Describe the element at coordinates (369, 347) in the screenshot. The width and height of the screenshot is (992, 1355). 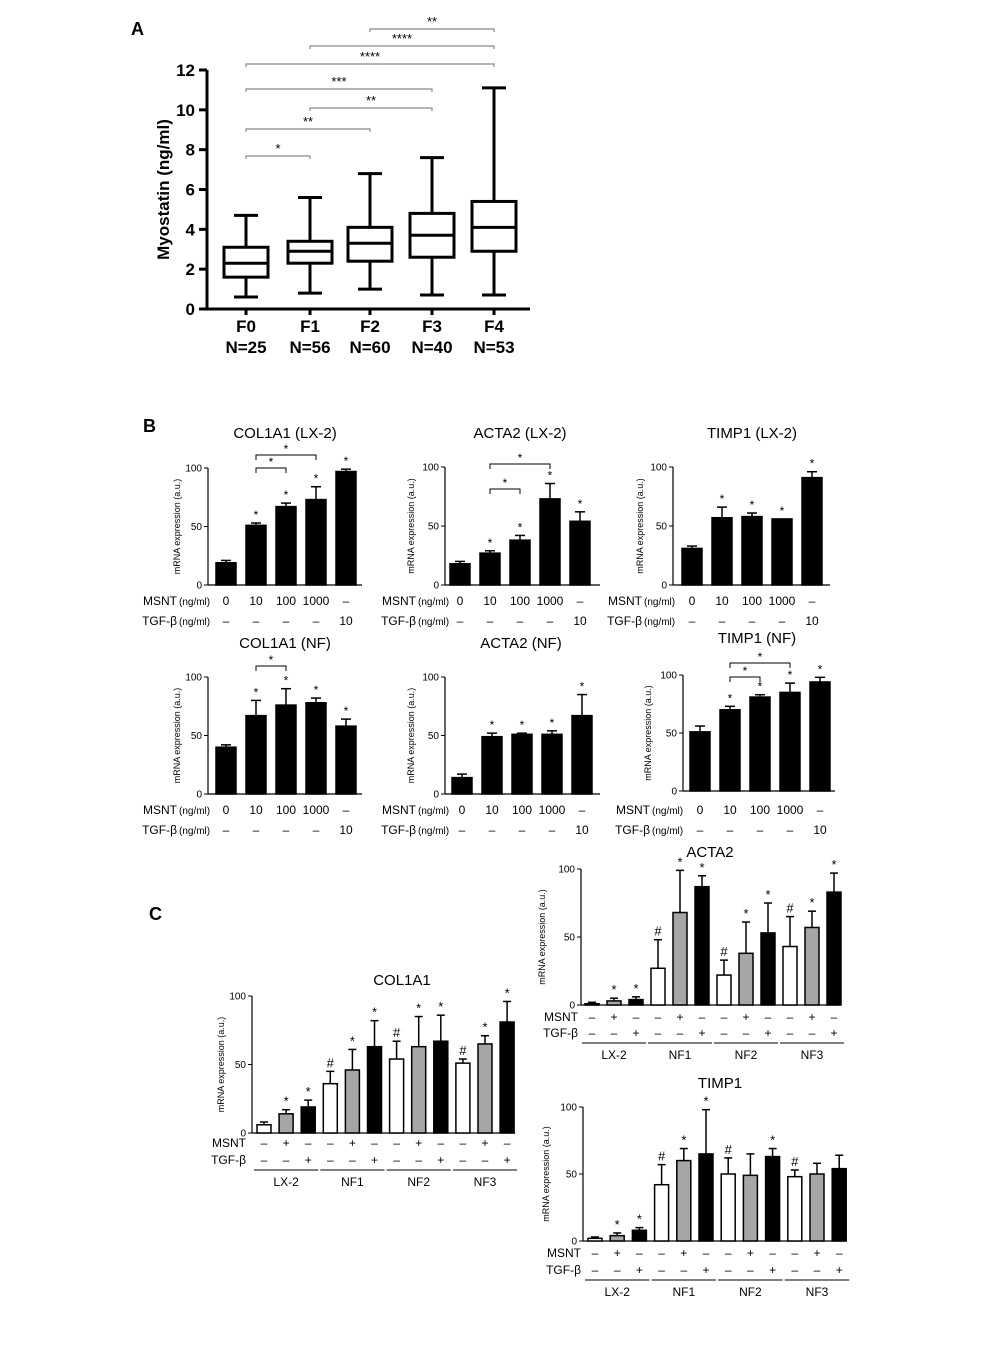
I see `n-label: N=60` at that location.